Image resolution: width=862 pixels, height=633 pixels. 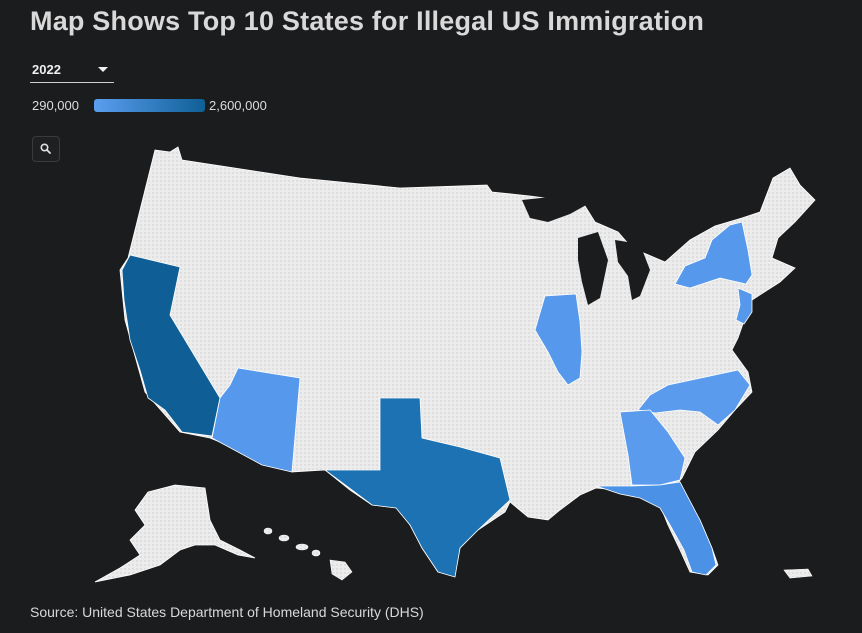 What do you see at coordinates (713, 255) in the screenshot?
I see `state-new-york` at bounding box center [713, 255].